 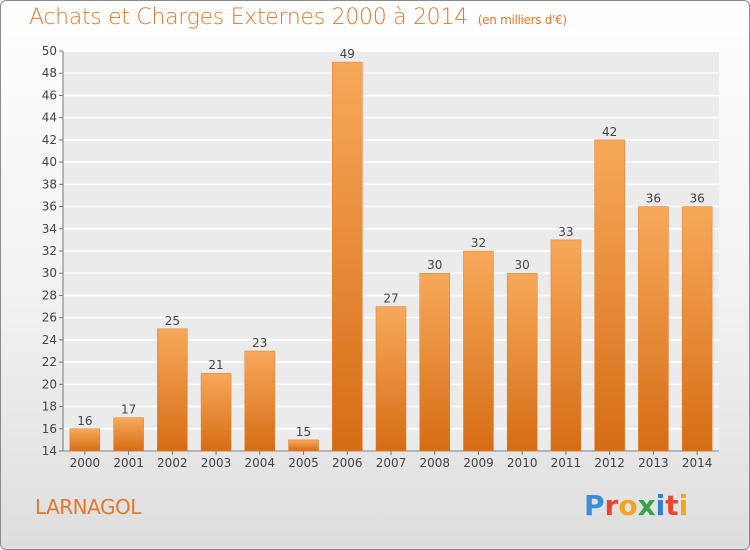 I want to click on y-tick-label: 28, so click(x=49, y=295).